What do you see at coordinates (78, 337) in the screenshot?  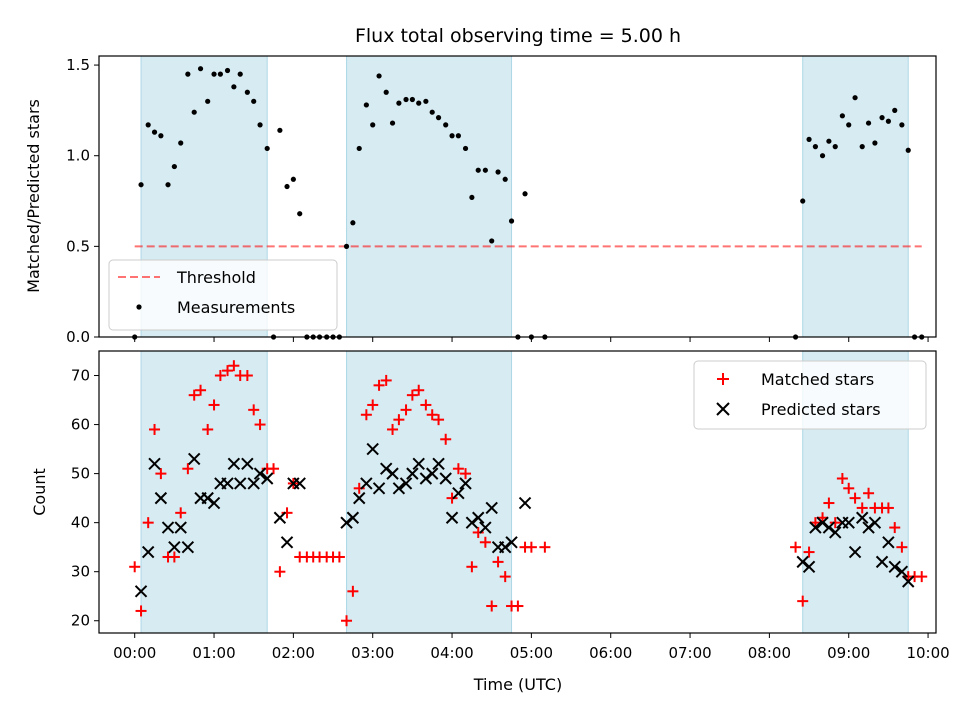 I see `y-tick-label: 0.0` at bounding box center [78, 337].